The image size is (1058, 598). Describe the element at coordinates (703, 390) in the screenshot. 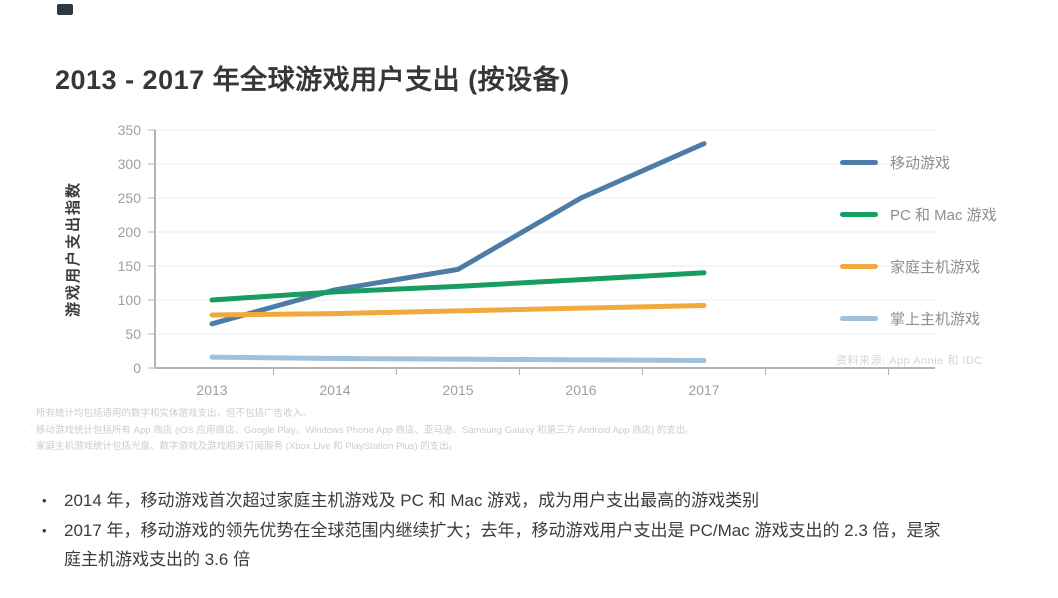

I see `x-tick-label: 2017` at that location.